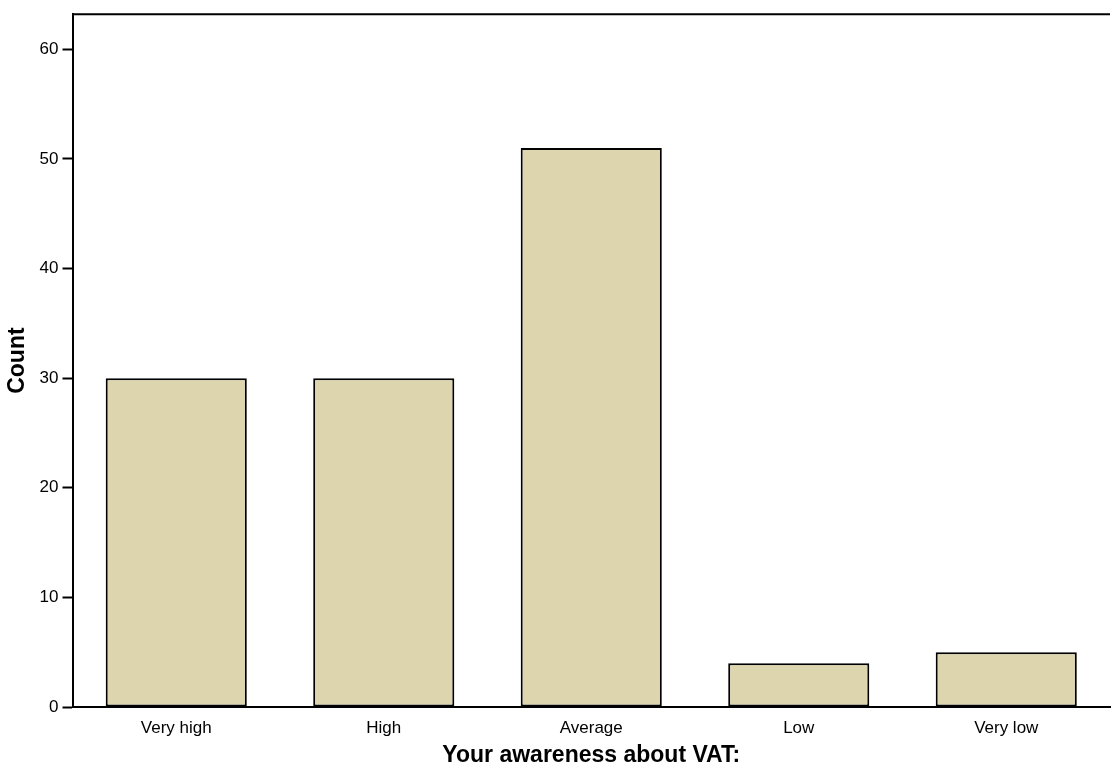 This screenshot has height=773, width=1115. Describe the element at coordinates (49, 48) in the screenshot. I see `y-tick-label: 60` at that location.